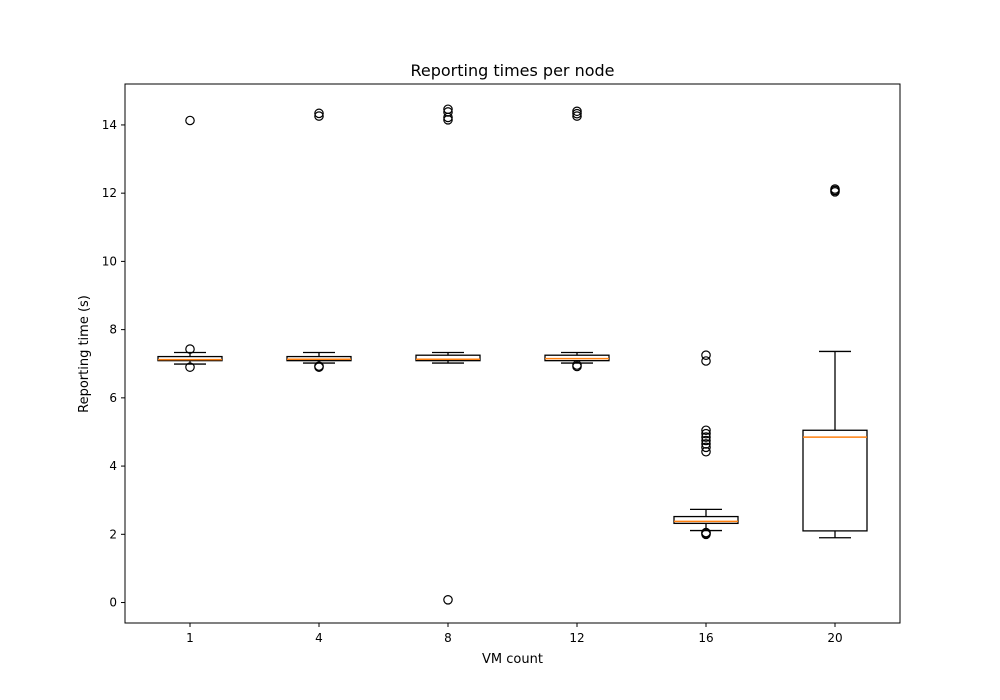 The image size is (1000, 700). I want to click on x-tick-label: 1, so click(190, 638).